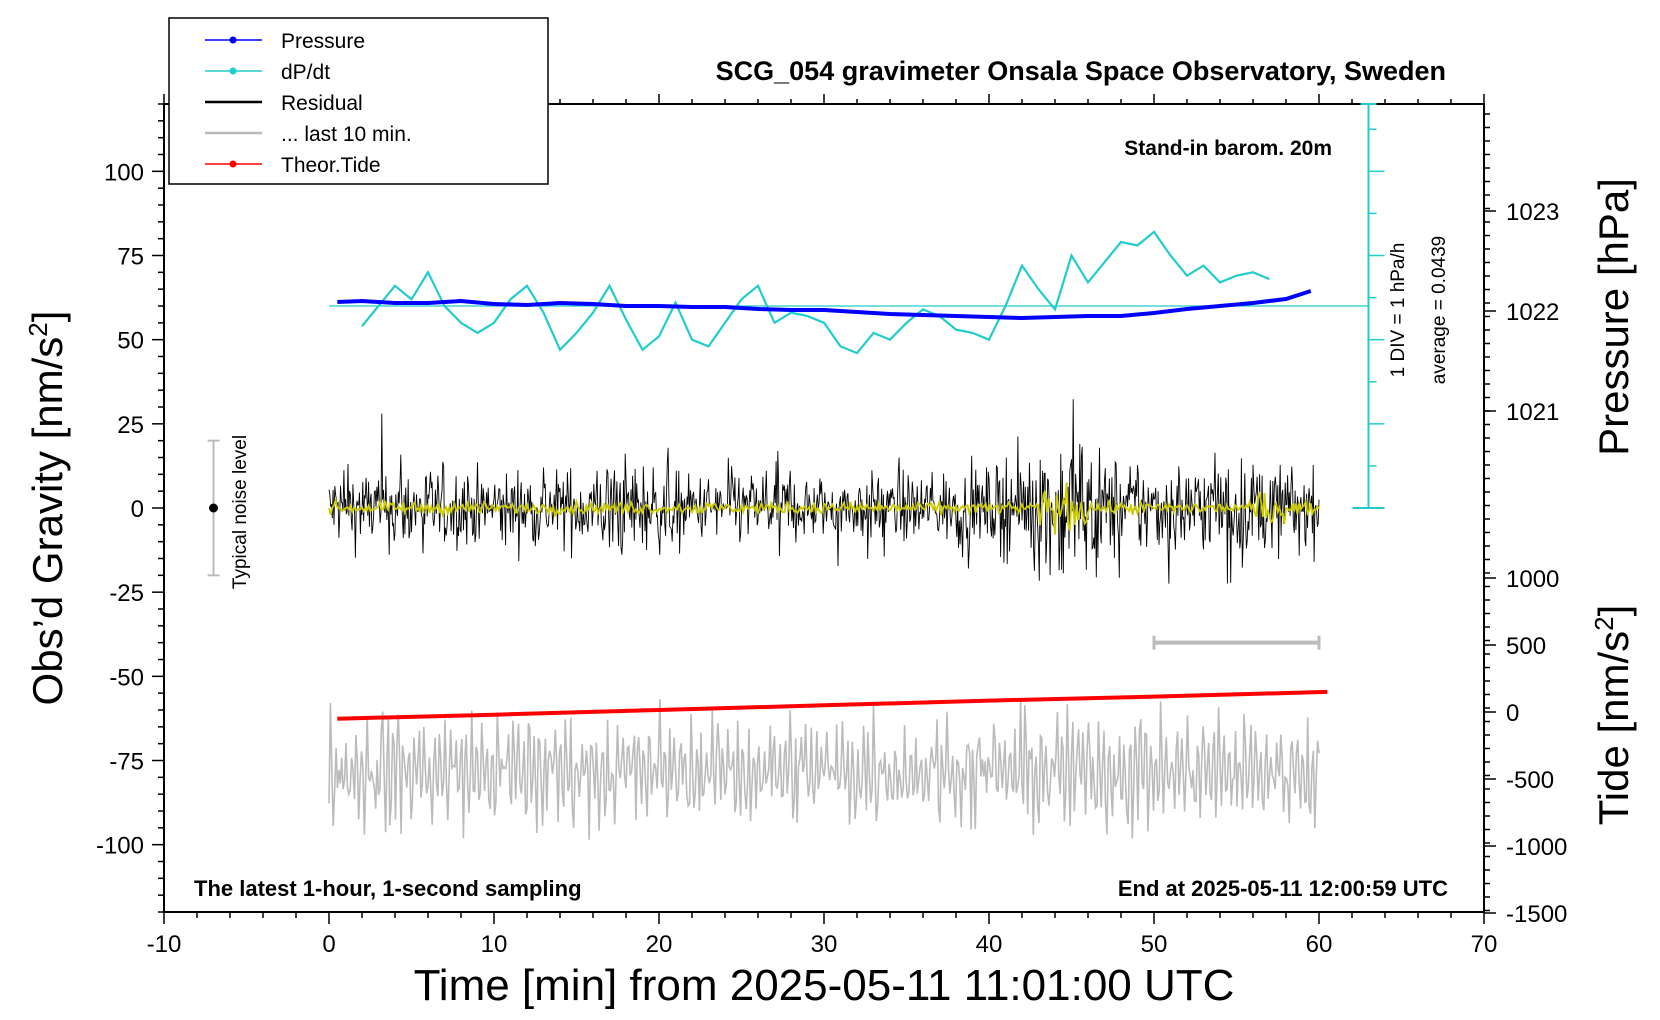  Describe the element at coordinates (1526, 646) in the screenshot. I see `tide-tick-label-500: 500` at that location.